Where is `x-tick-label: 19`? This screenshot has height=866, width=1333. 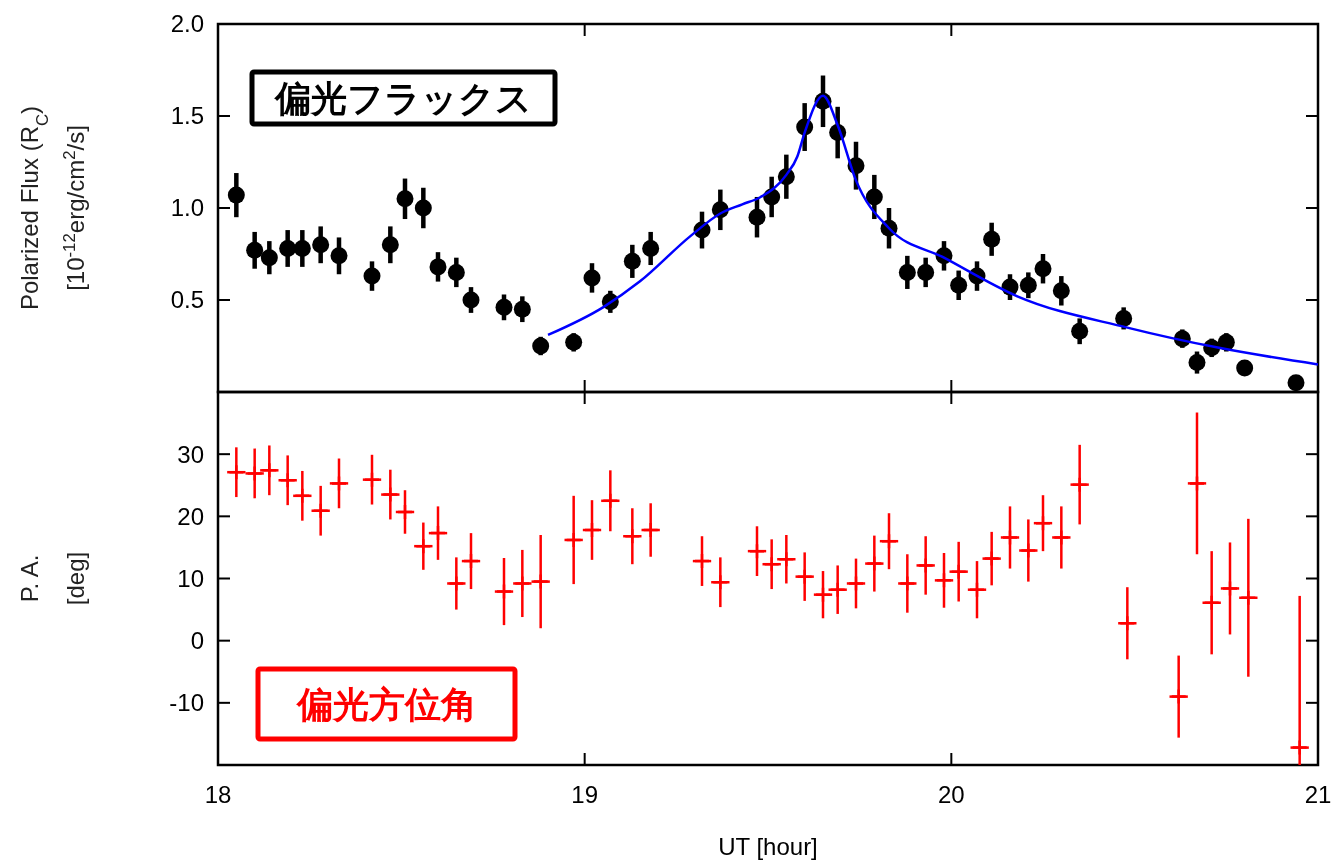 x-tick-label: 19 is located at coordinates (585, 794).